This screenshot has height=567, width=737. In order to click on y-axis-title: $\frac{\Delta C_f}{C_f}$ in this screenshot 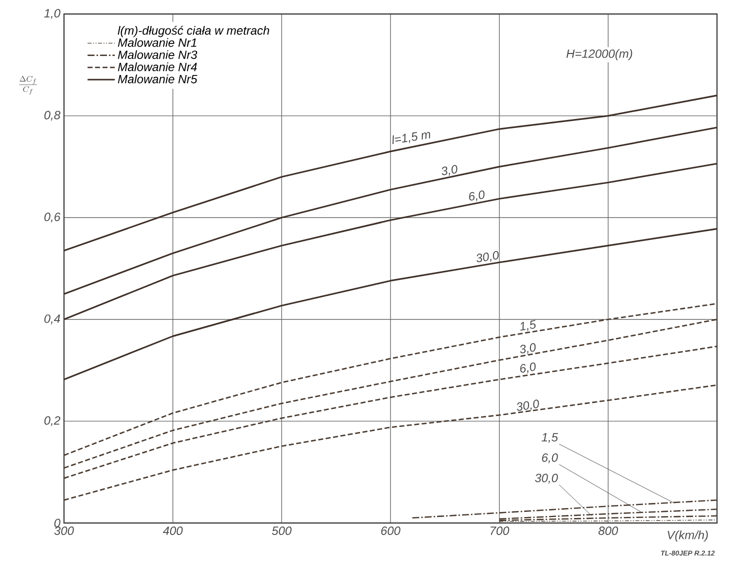, I will do `click(28, 85)`.